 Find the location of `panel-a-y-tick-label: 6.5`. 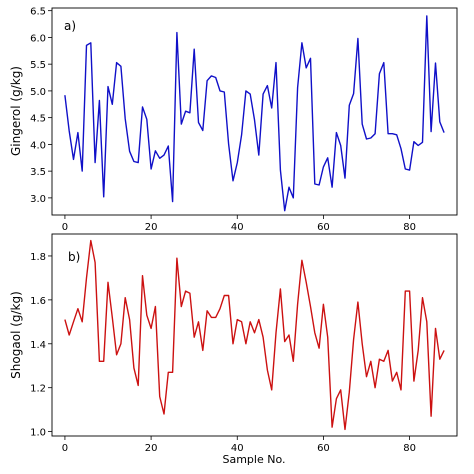

panel-a-y-tick-label: 6.5 is located at coordinates (38, 12).